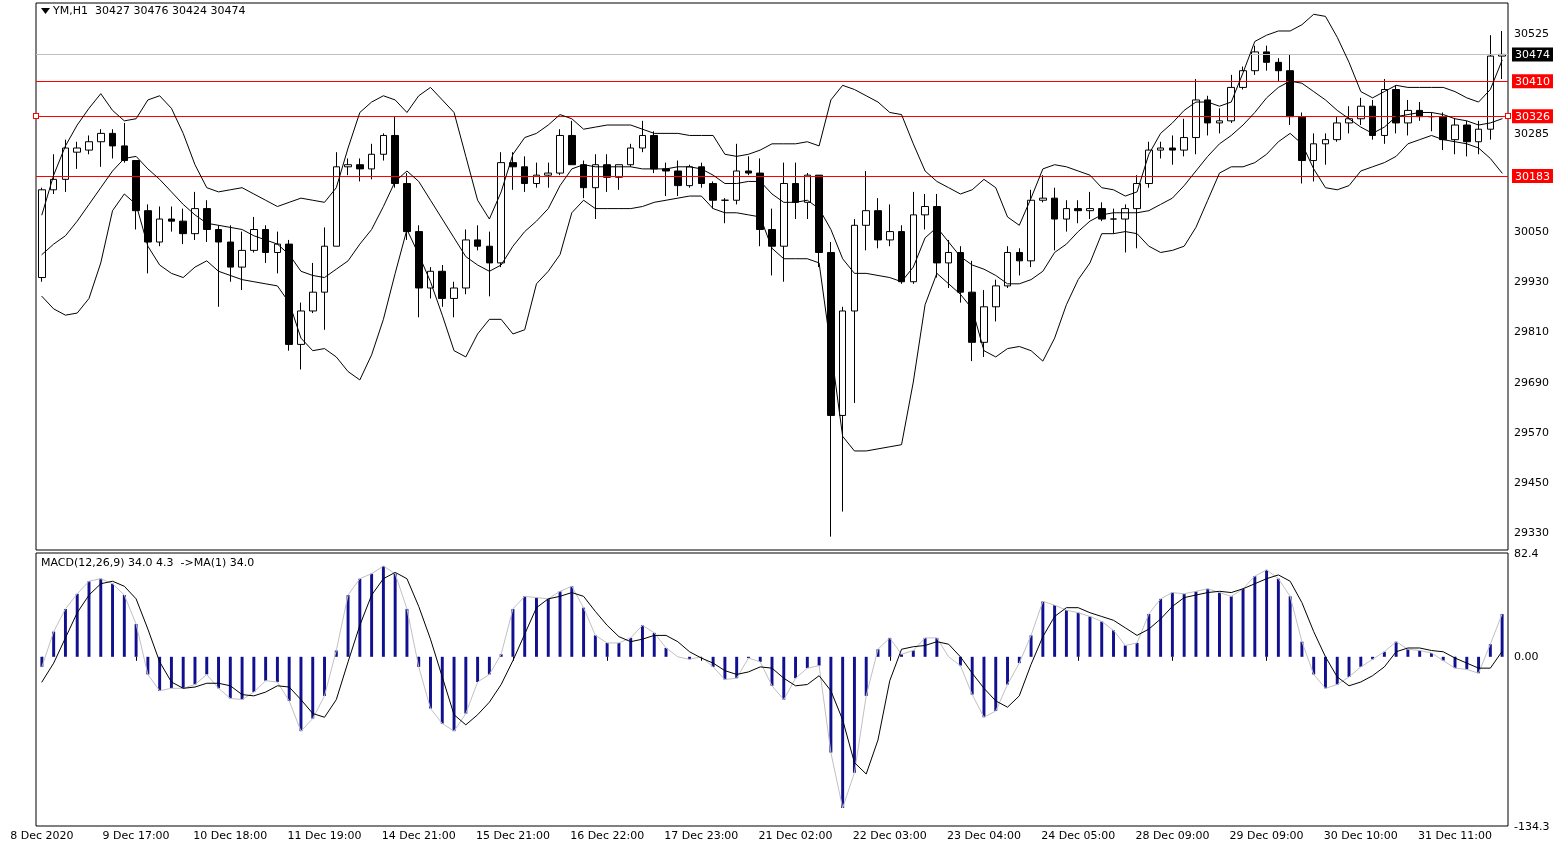 The image size is (1566, 850). What do you see at coordinates (1532, 826) in the screenshot?
I see `y-tick-label: -134.3` at bounding box center [1532, 826].